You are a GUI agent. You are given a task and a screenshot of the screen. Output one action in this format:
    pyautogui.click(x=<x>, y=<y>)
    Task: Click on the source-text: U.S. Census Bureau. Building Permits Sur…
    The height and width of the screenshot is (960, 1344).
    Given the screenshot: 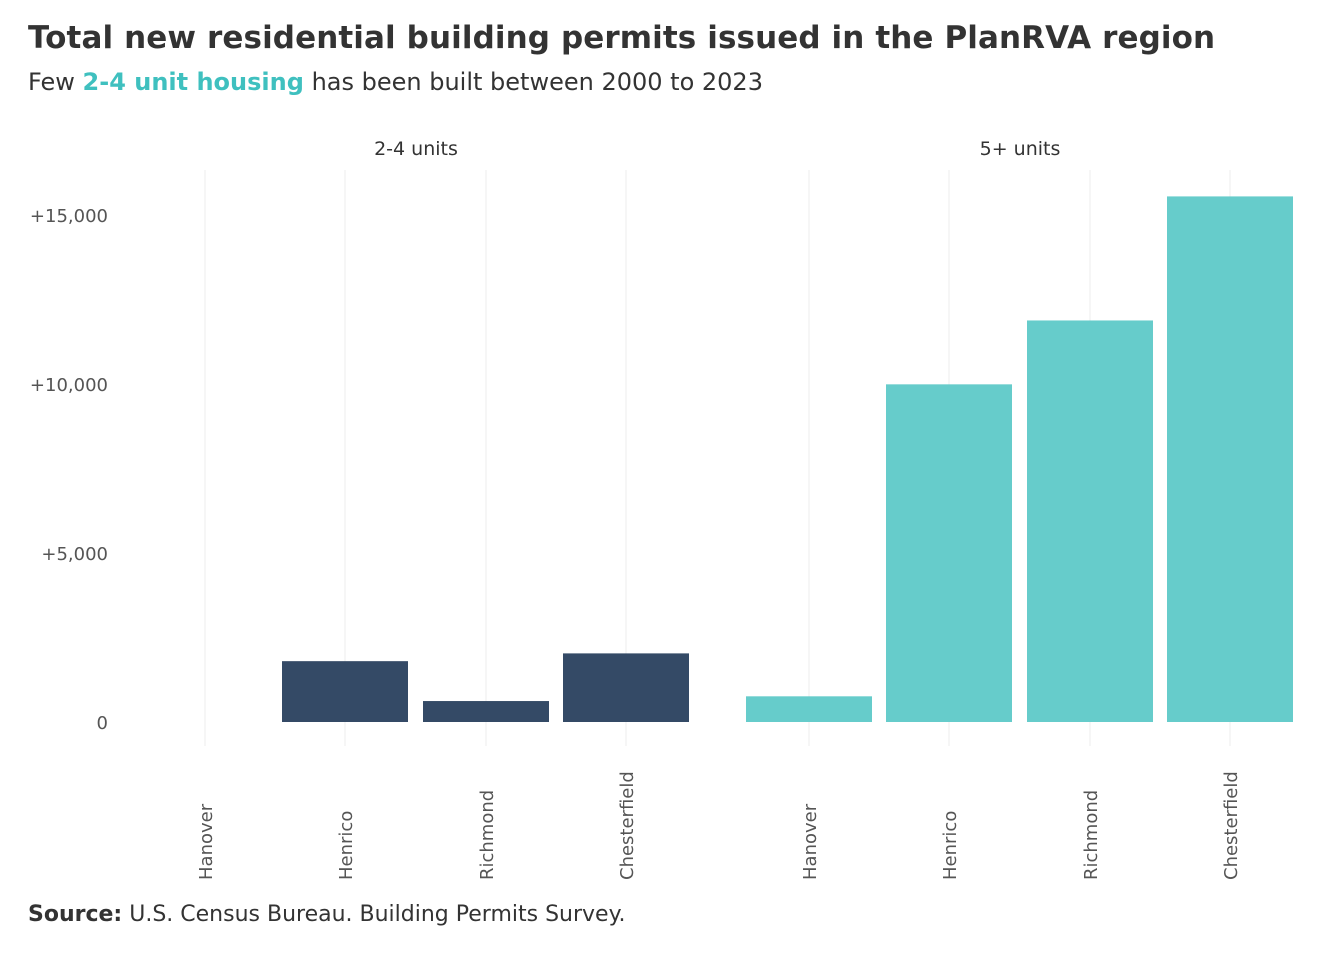 What is the action you would take?
    pyautogui.click(x=377, y=914)
    